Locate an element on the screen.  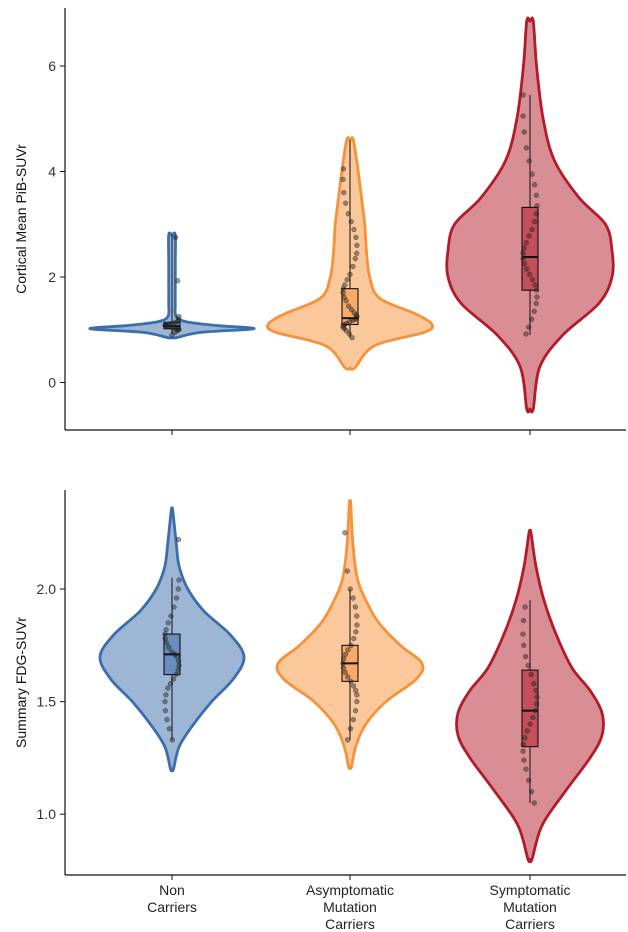
x-category-label: Symptomatic Mutation Carriers is located at coordinates (530, 907).